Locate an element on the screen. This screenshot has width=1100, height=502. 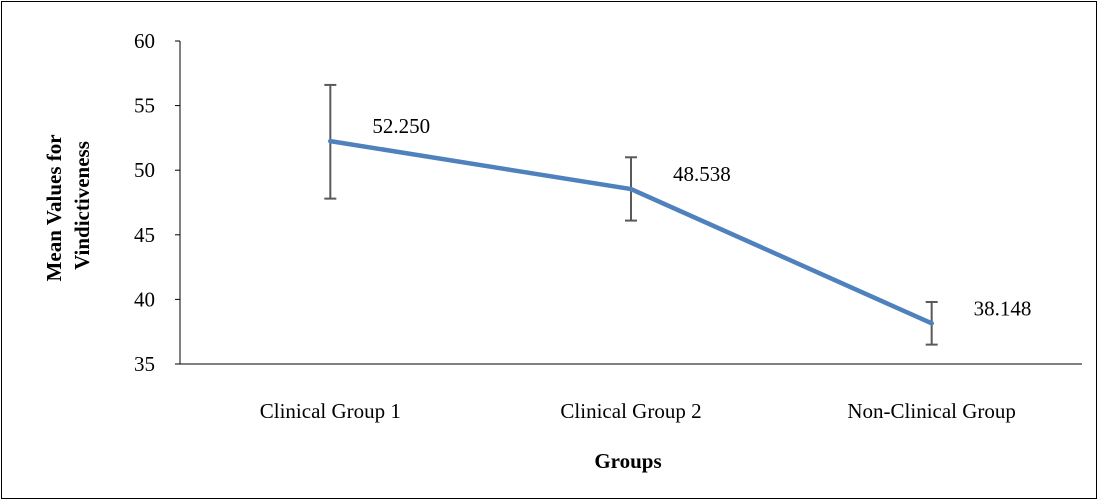
data-label: 48.538 is located at coordinates (702, 174).